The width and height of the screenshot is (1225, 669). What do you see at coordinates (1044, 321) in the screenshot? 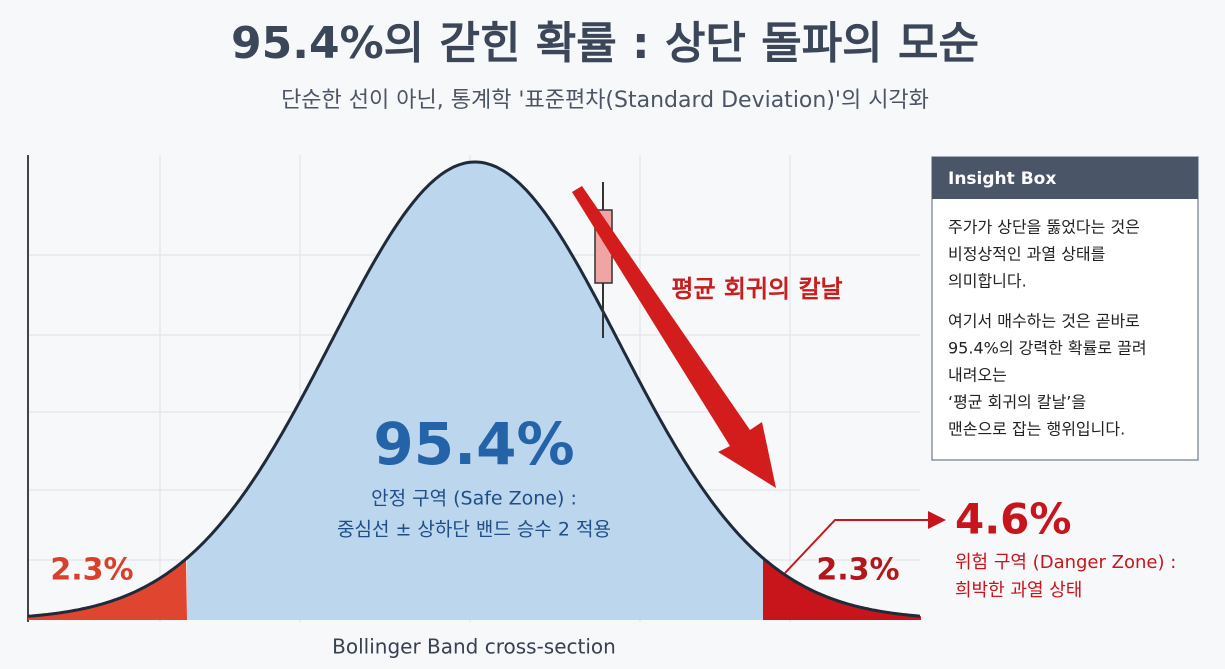
I see `insight-line: 여기서 매수하는 것은 곧바로` at bounding box center [1044, 321].